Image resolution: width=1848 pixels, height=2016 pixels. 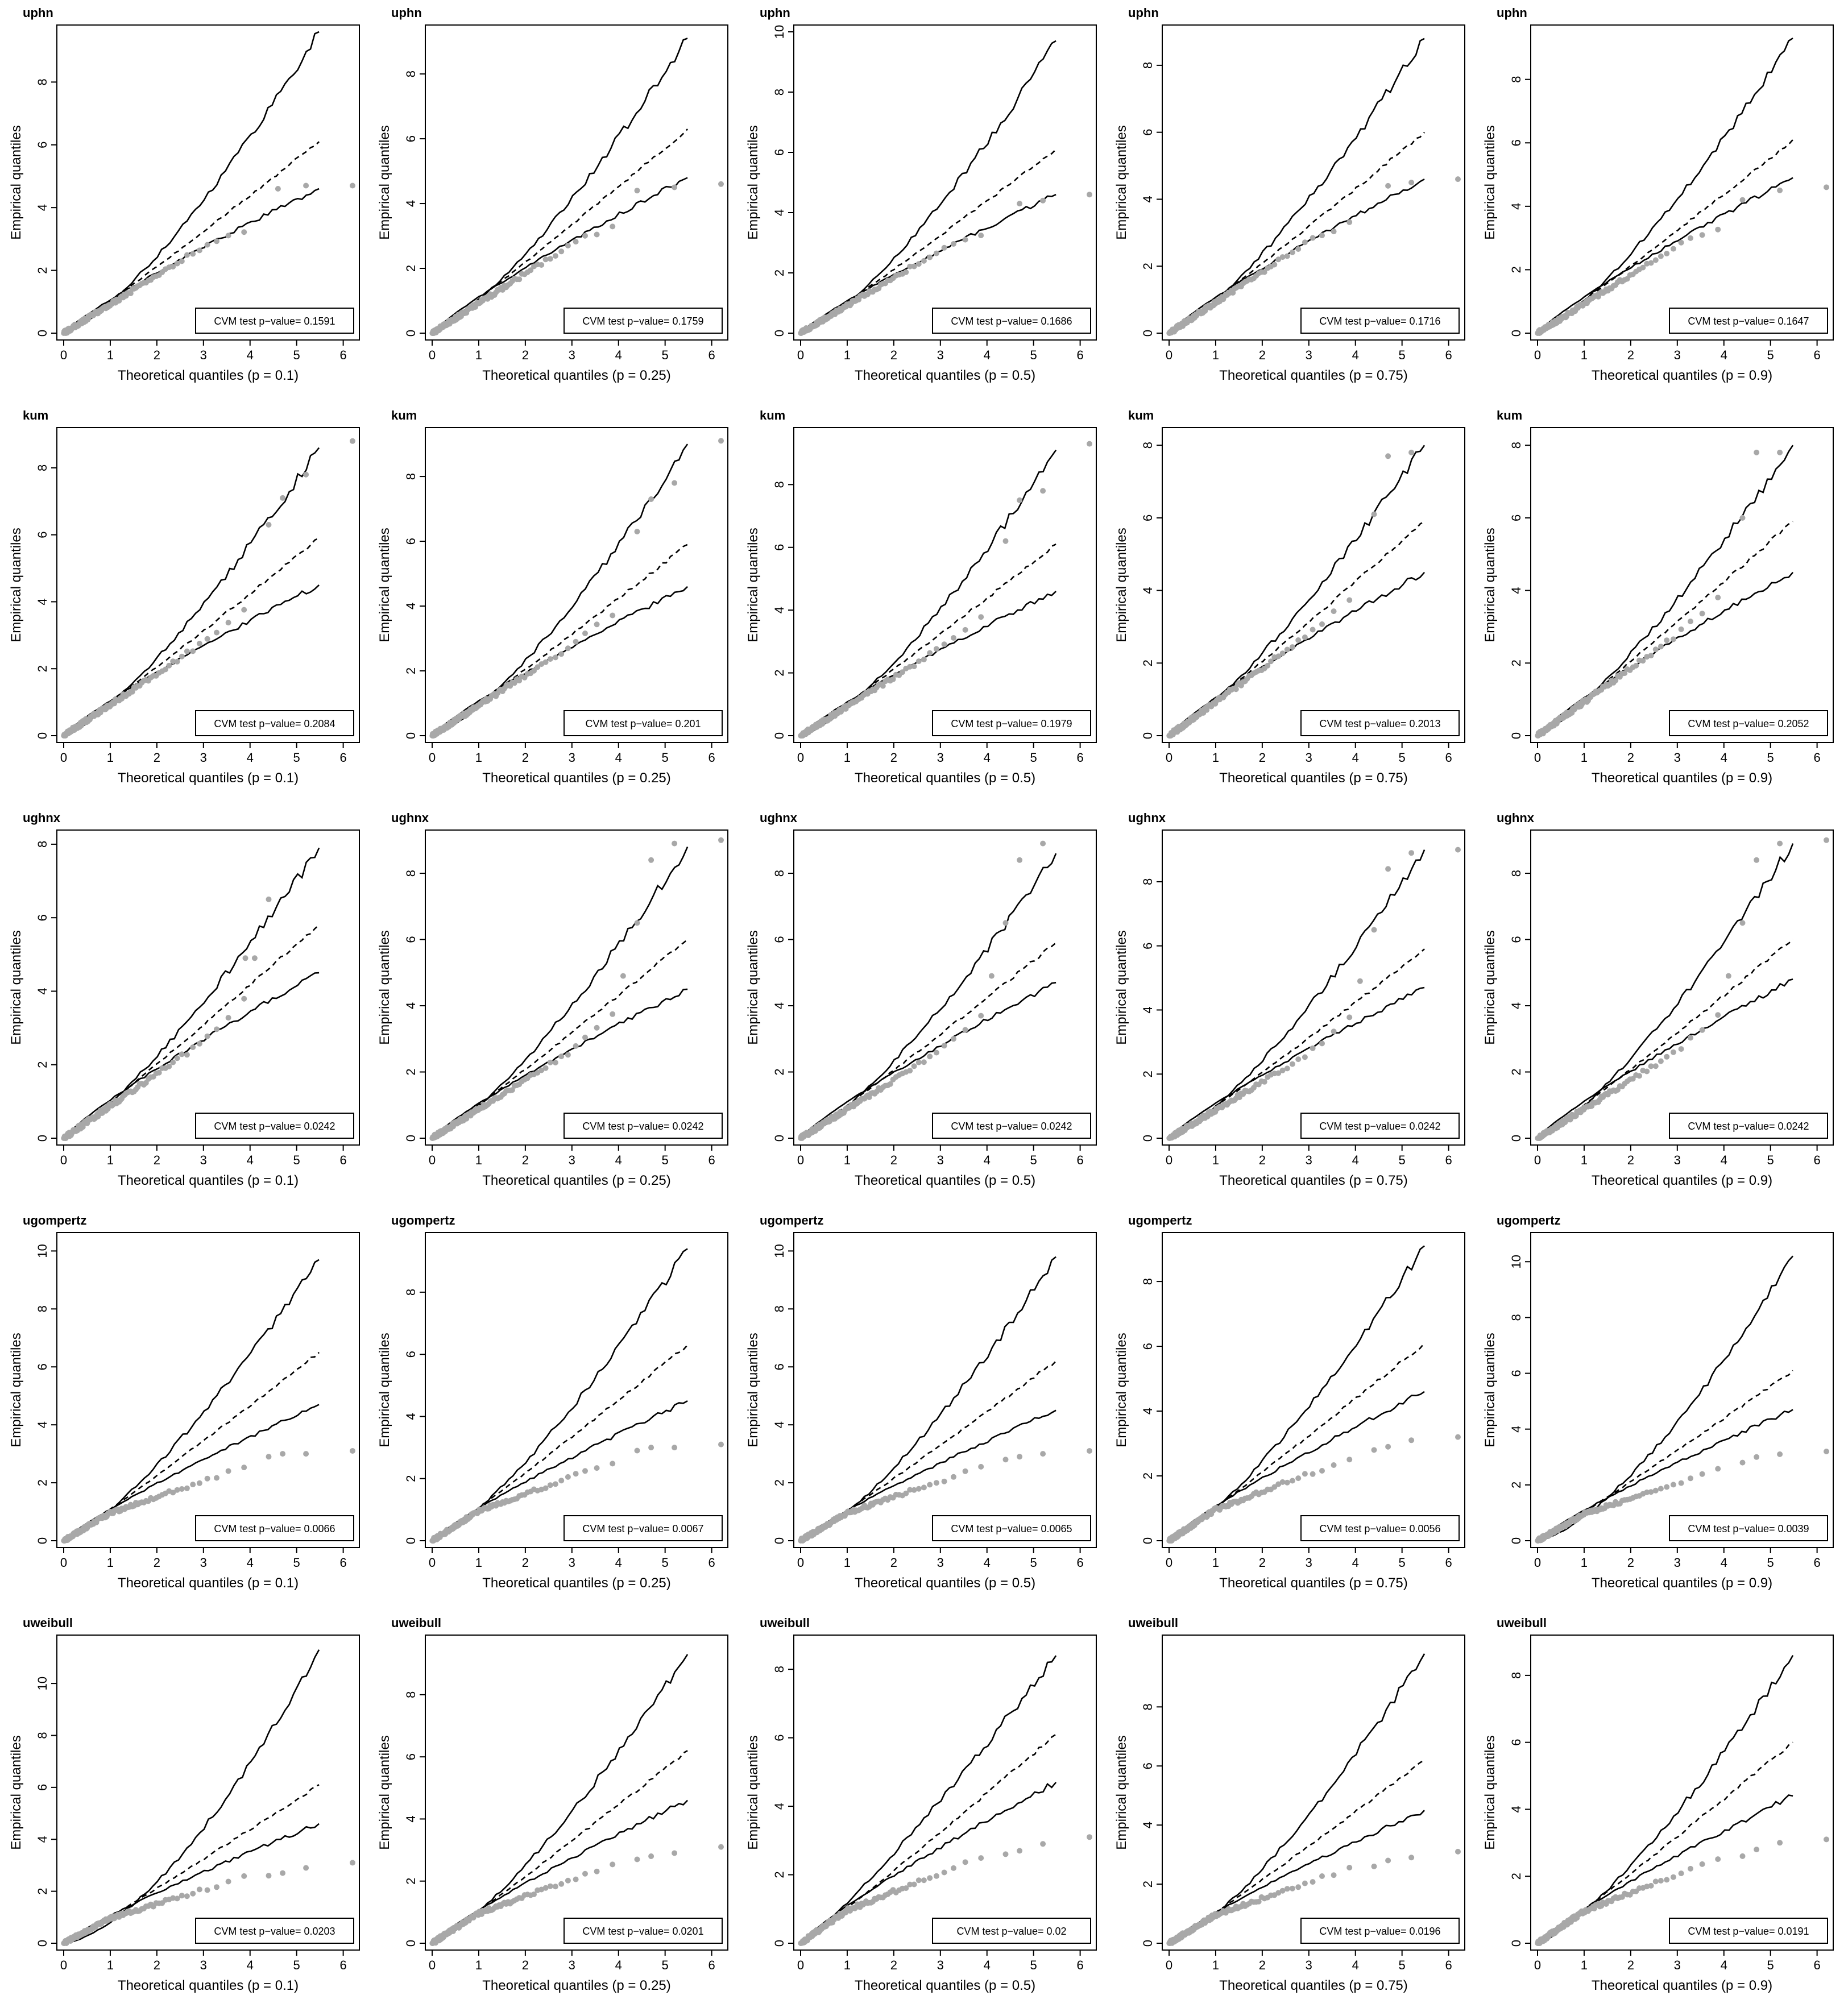 What do you see at coordinates (1313, 256) in the screenshot?
I see `empirical-points` at bounding box center [1313, 256].